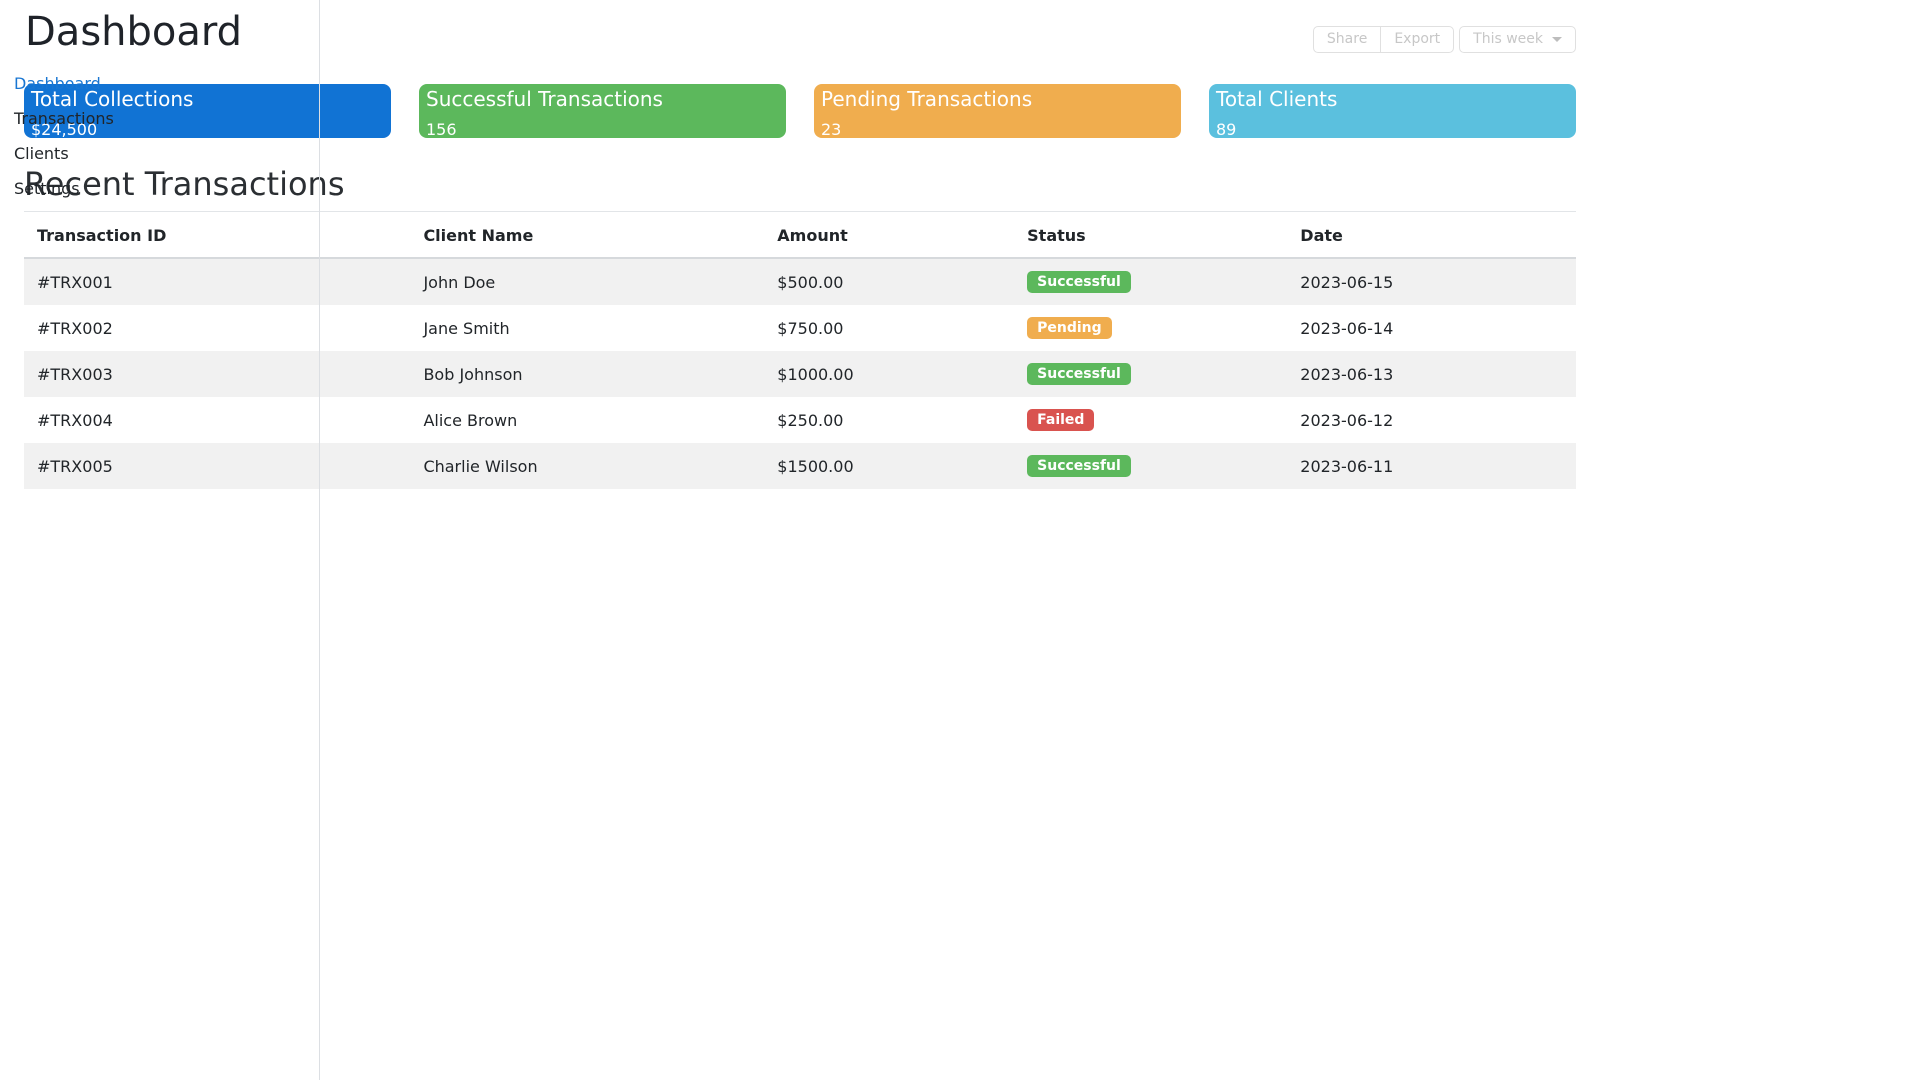 Image resolution: width=1920 pixels, height=1080 pixels. What do you see at coordinates (112, 99) in the screenshot?
I see `stat-card-title: Total Collections` at bounding box center [112, 99].